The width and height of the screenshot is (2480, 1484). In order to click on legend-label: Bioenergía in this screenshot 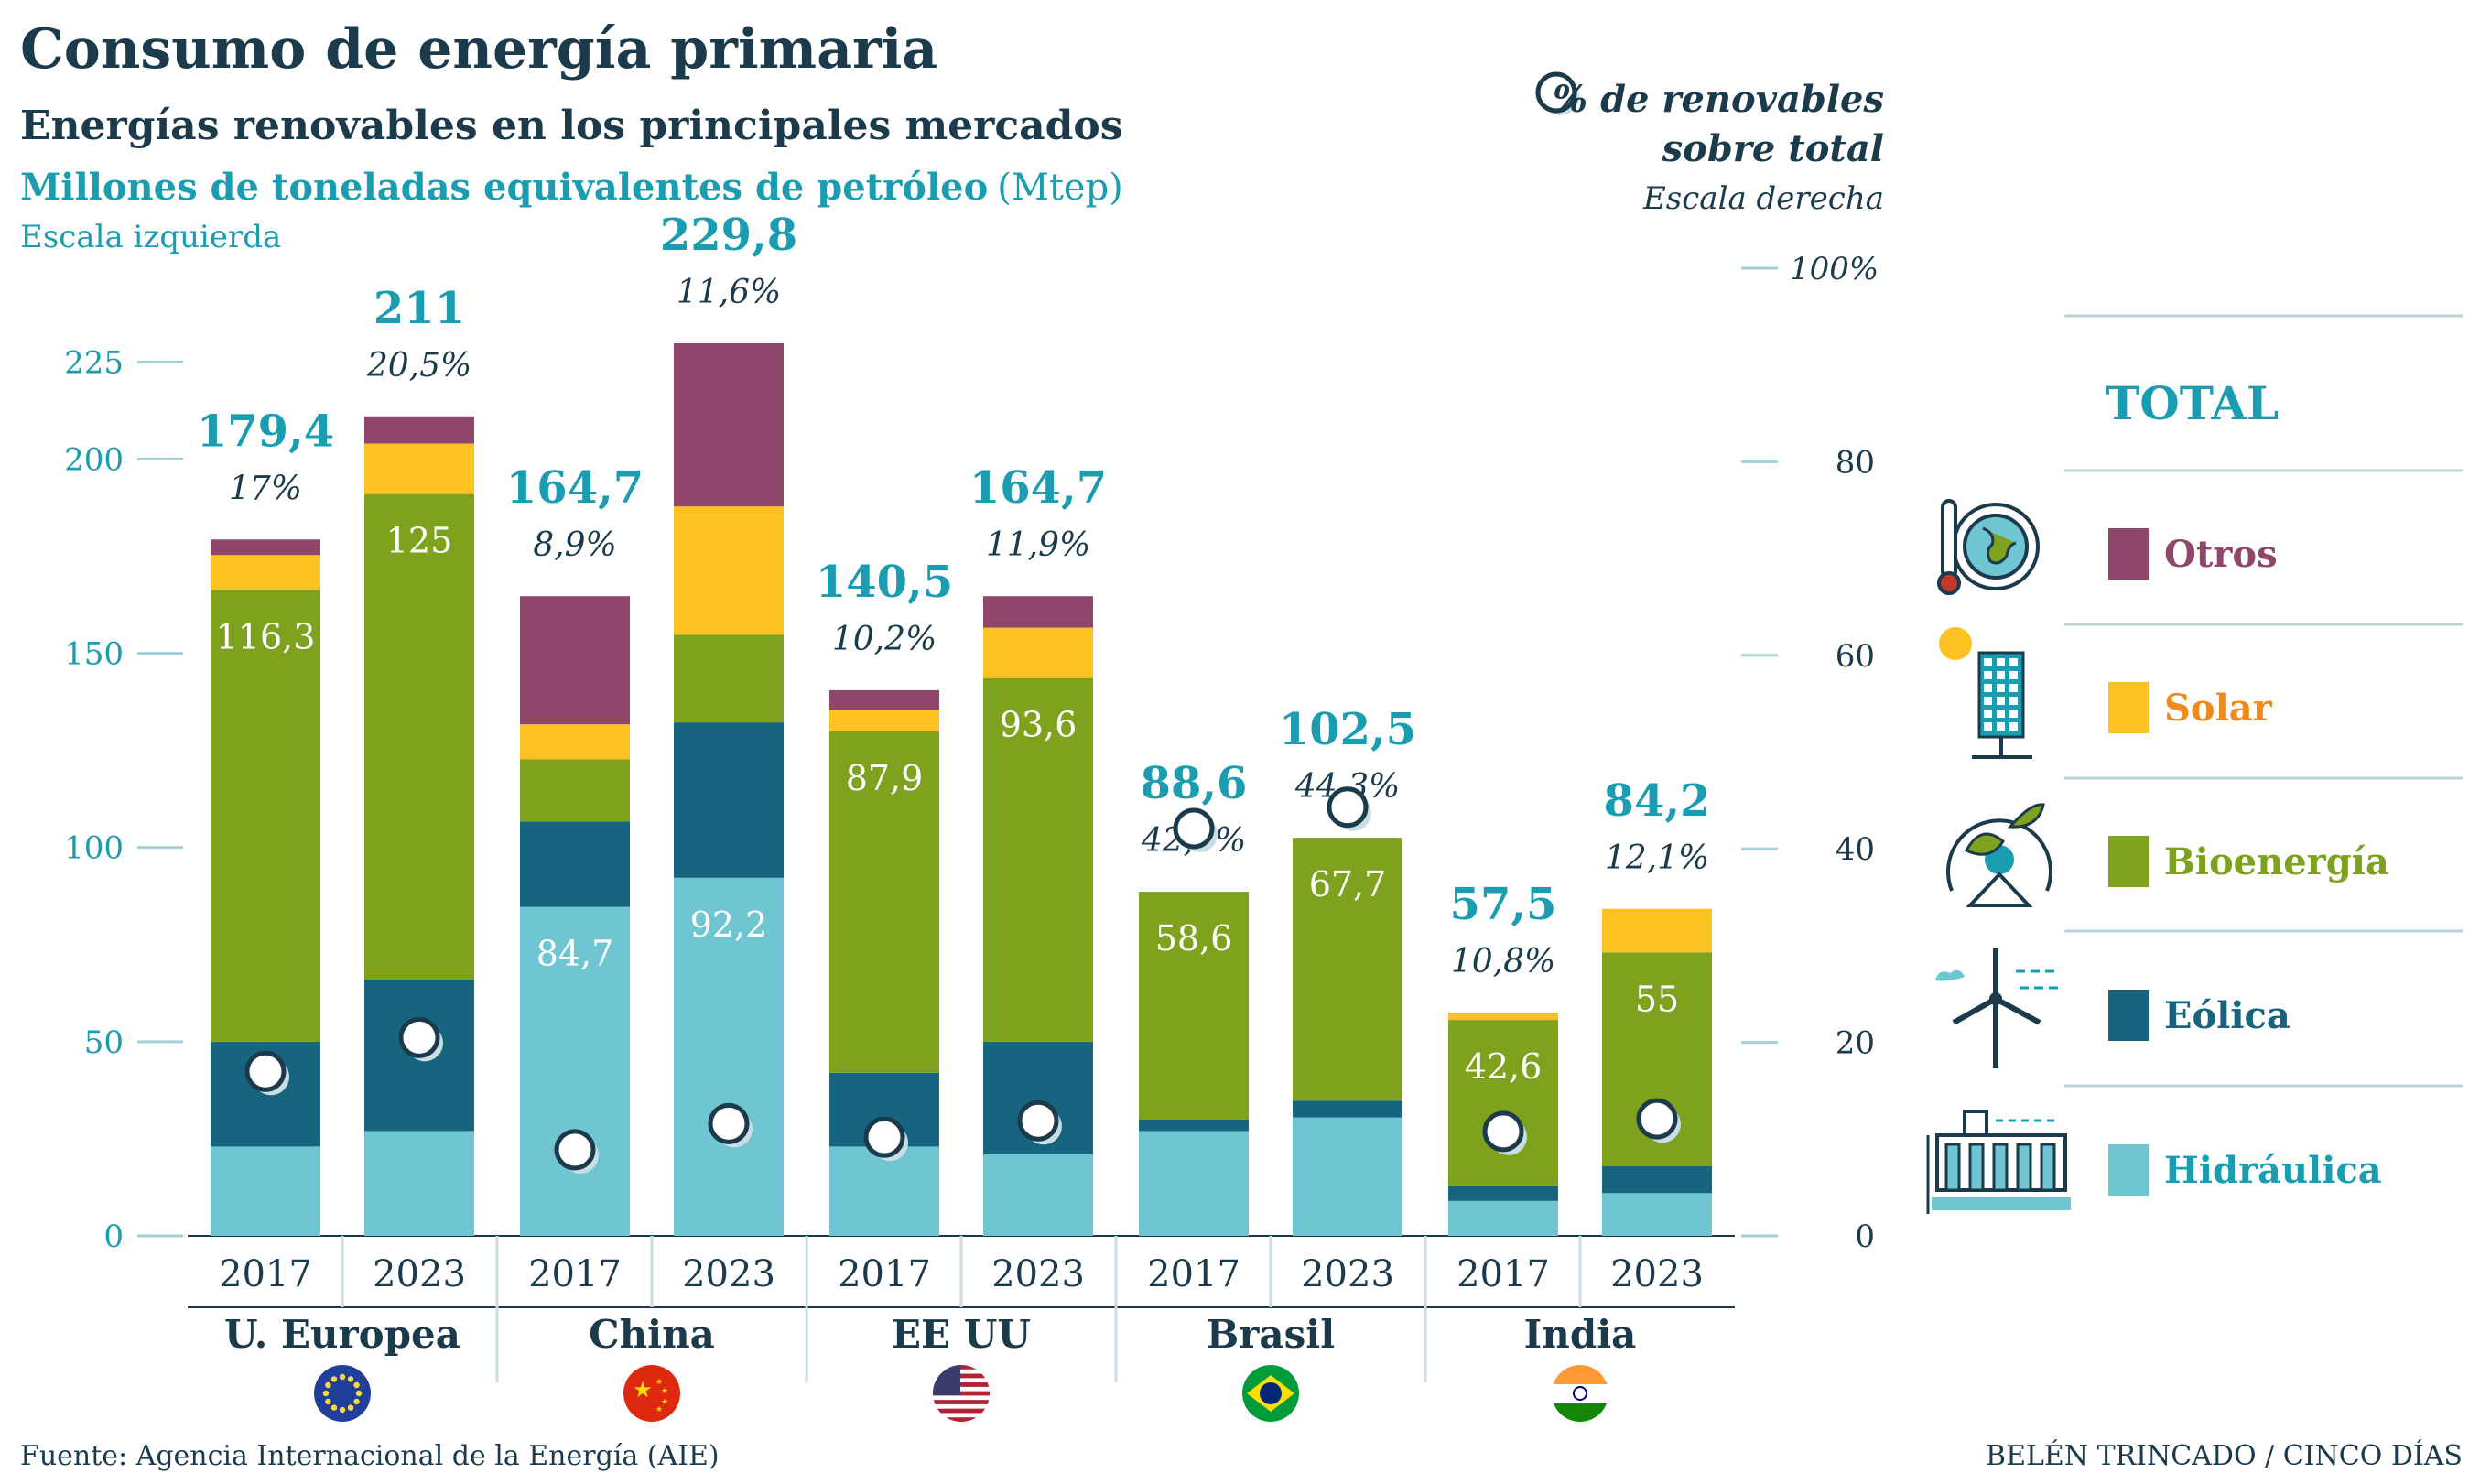, I will do `click(2276, 862)`.